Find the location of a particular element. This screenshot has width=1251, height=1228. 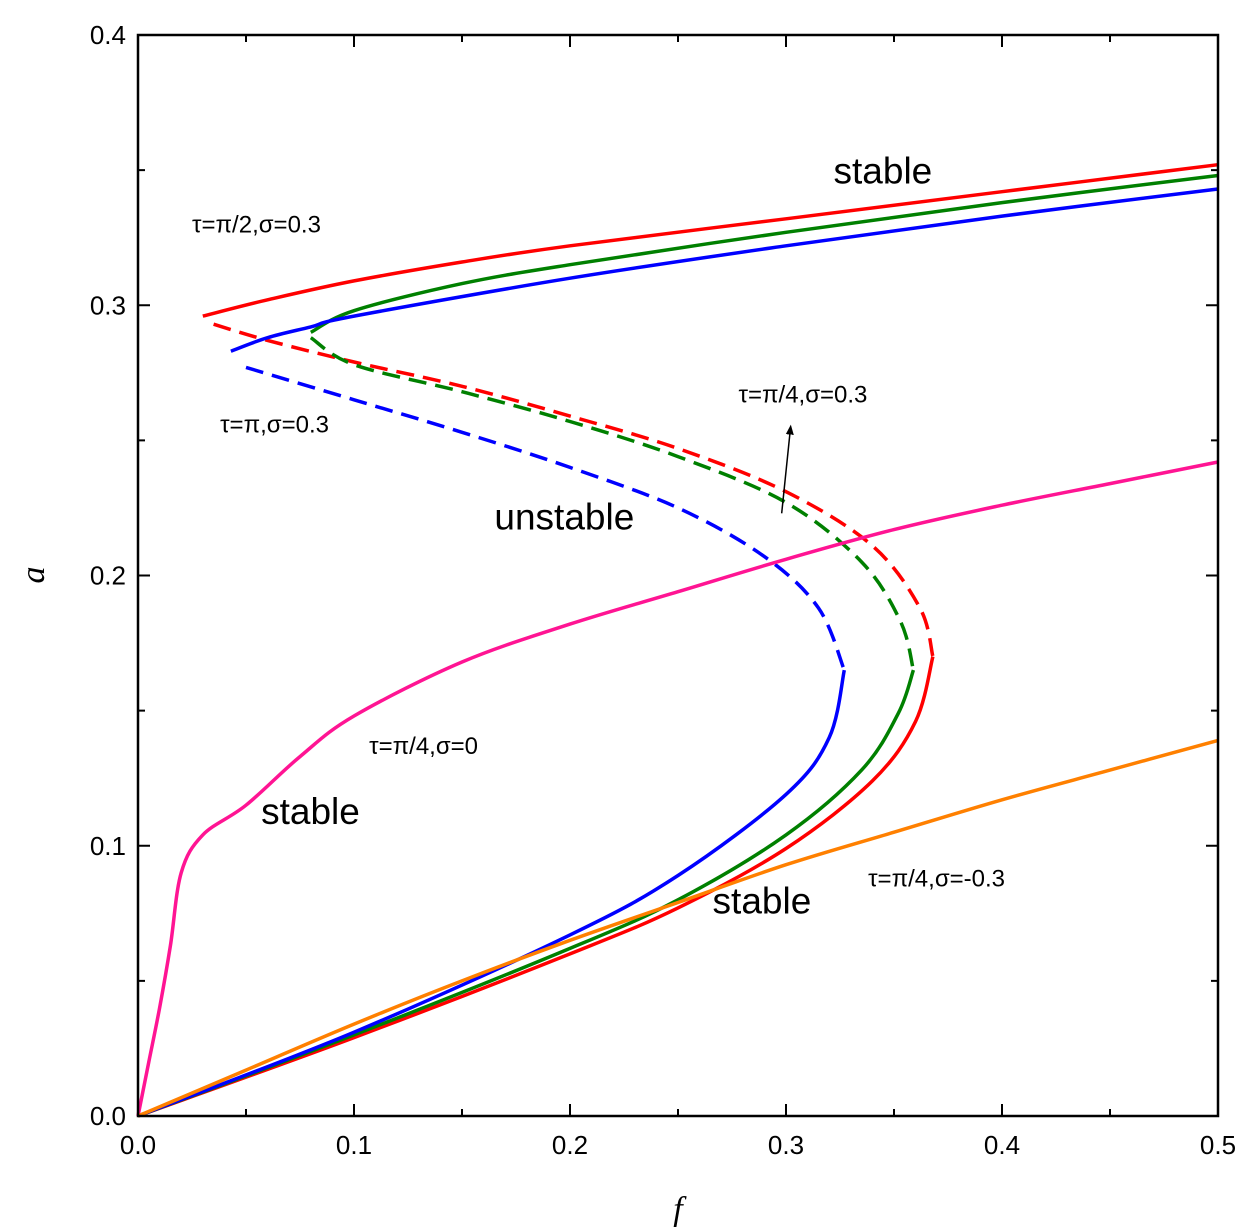

annotation-6: stable is located at coordinates (310, 811).